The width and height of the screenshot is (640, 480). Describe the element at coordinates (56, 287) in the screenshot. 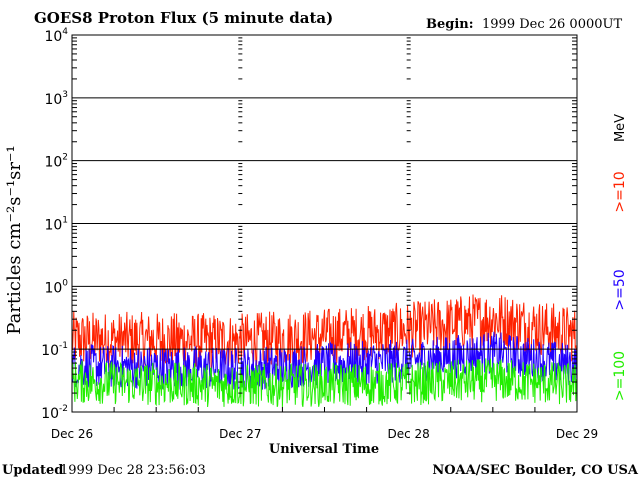

I see `y-tick-label: 10⁰` at that location.